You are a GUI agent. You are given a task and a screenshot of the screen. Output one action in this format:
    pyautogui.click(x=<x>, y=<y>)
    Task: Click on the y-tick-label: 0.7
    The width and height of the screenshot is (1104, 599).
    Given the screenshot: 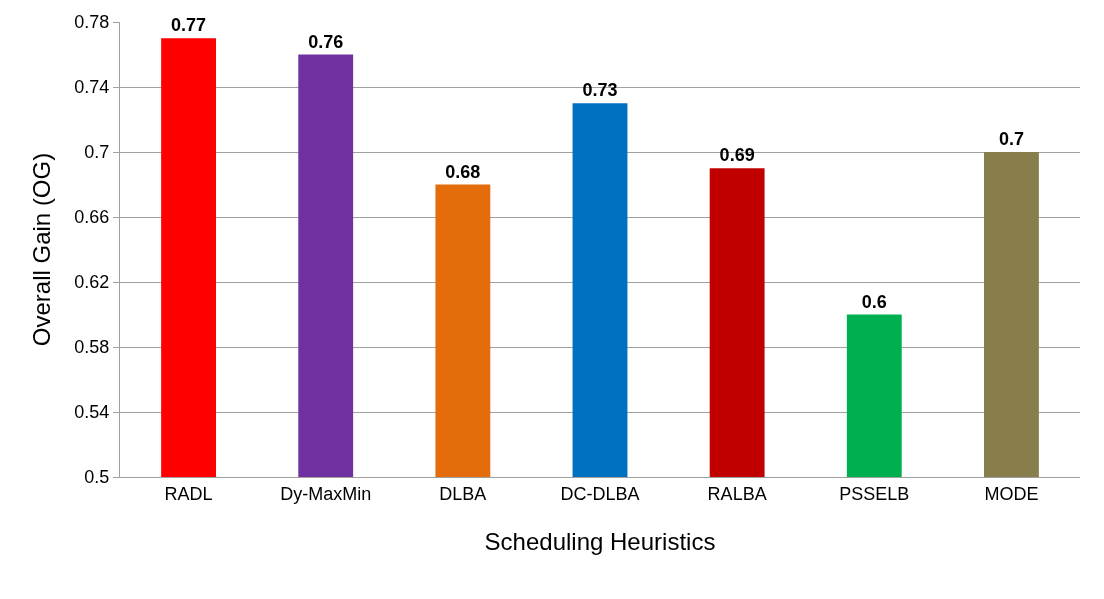 What is the action you would take?
    pyautogui.click(x=97, y=152)
    